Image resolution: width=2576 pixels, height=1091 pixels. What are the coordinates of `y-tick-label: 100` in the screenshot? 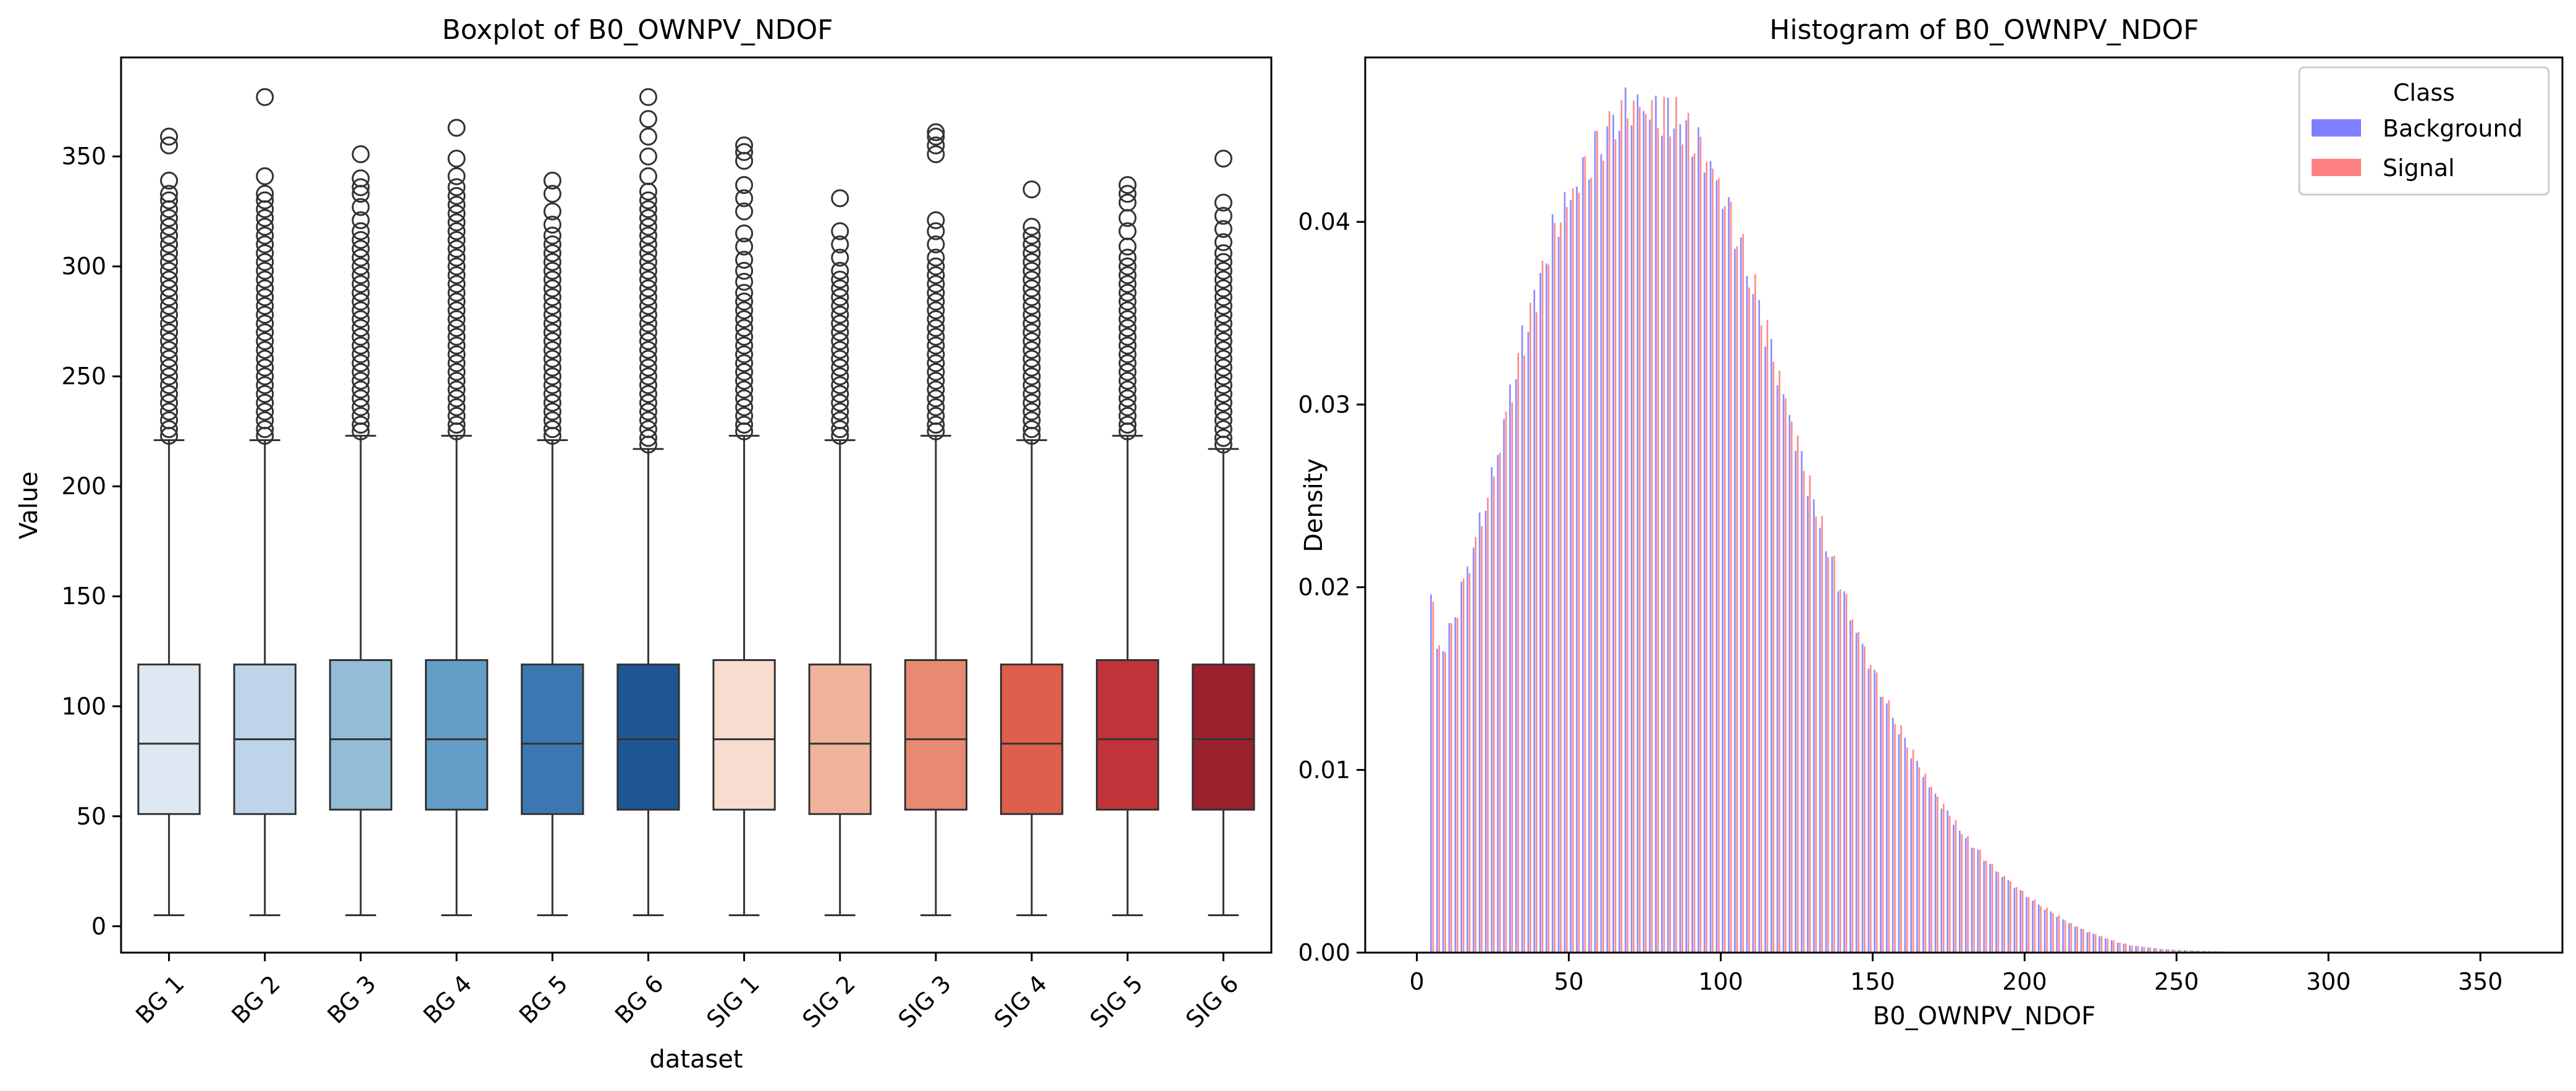 It's located at (83, 706).